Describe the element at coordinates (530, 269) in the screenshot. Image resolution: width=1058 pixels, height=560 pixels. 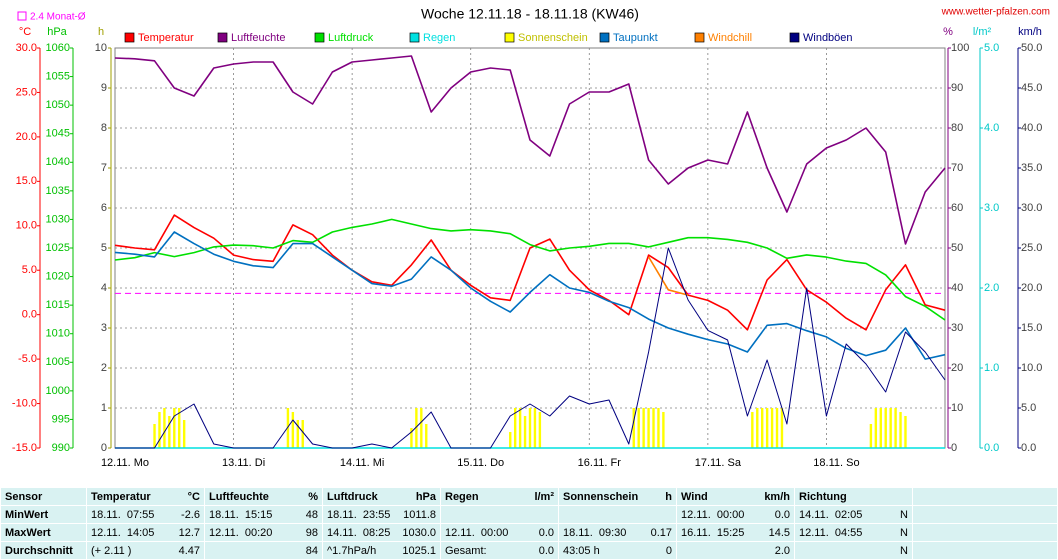
I see `series-line` at that location.